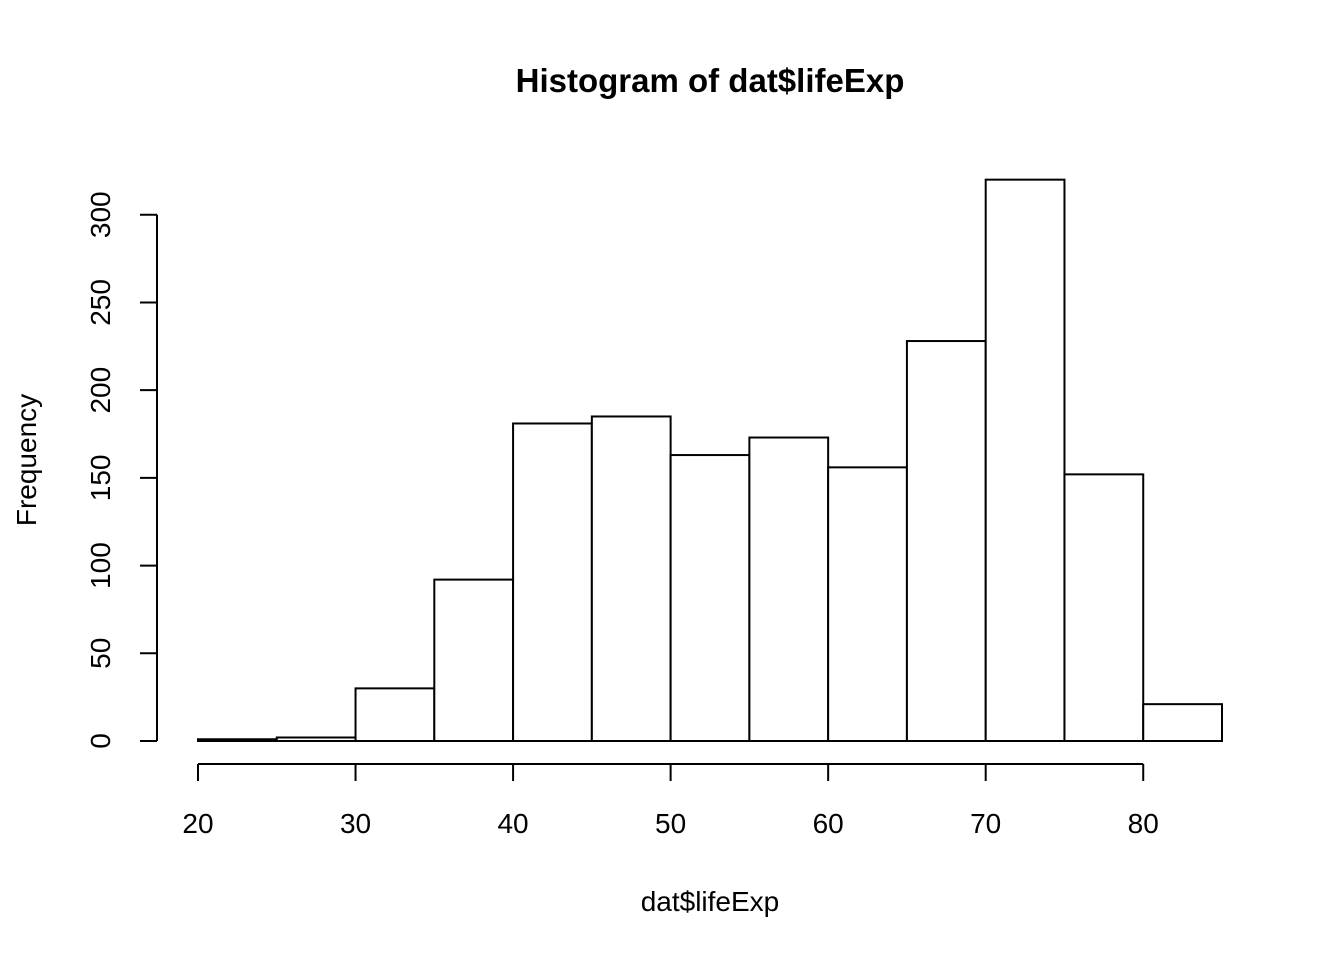 This screenshot has width=1344, height=960. Describe the element at coordinates (828, 823) in the screenshot. I see `x-tick-label: 60` at that location.